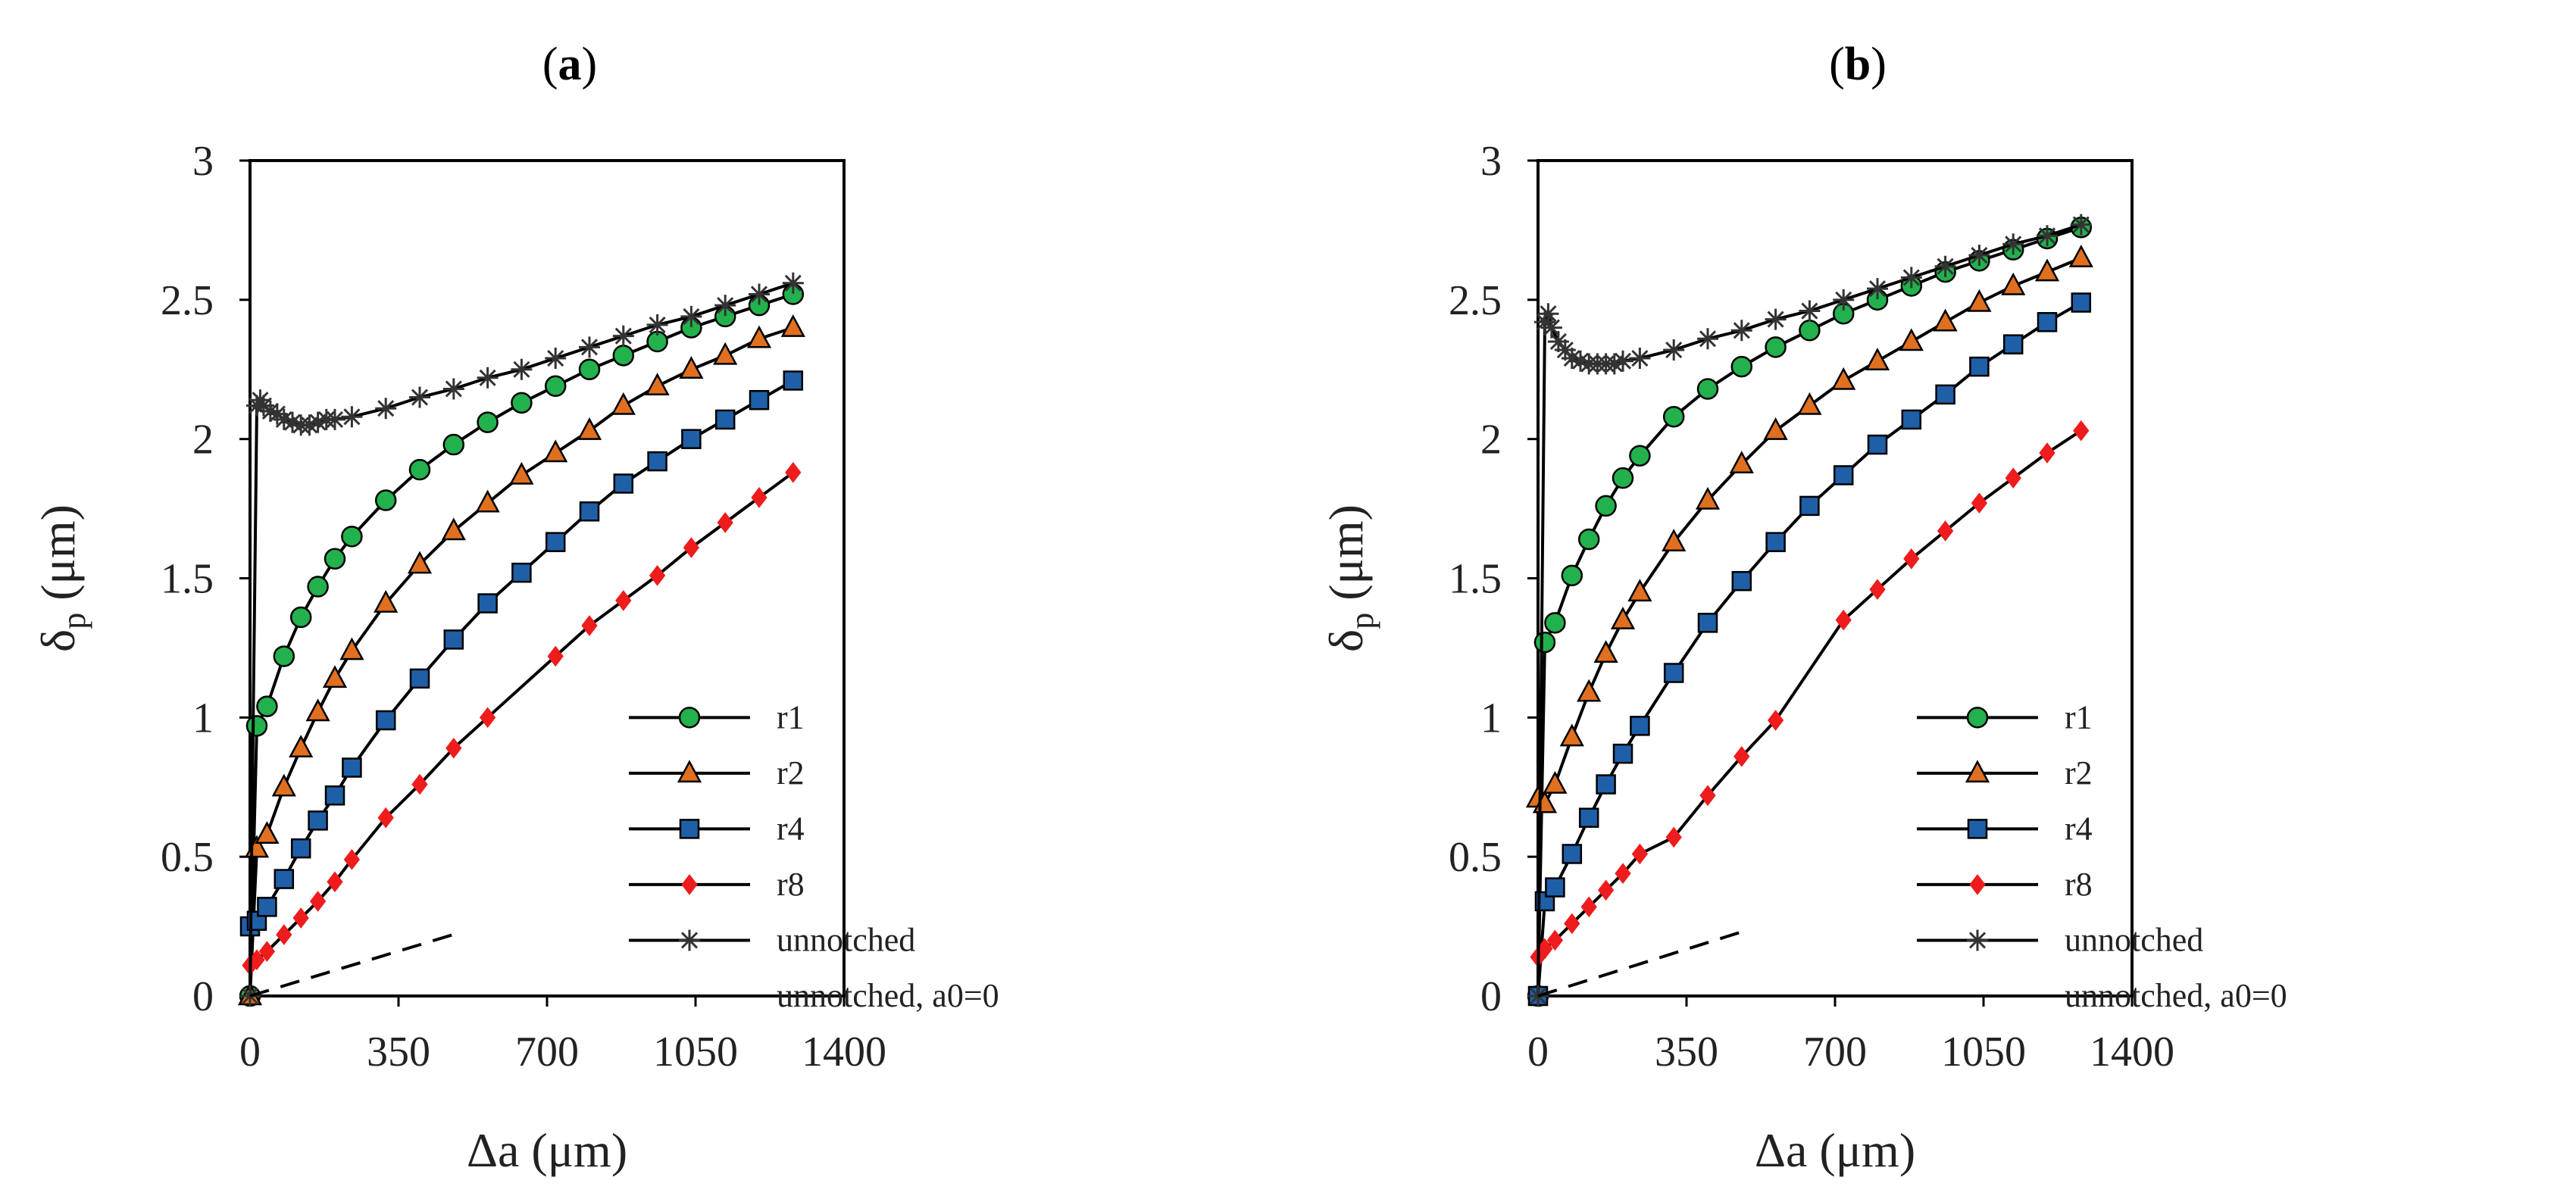  I want to click on legend-label: unnotched, a0=0, so click(888, 996).